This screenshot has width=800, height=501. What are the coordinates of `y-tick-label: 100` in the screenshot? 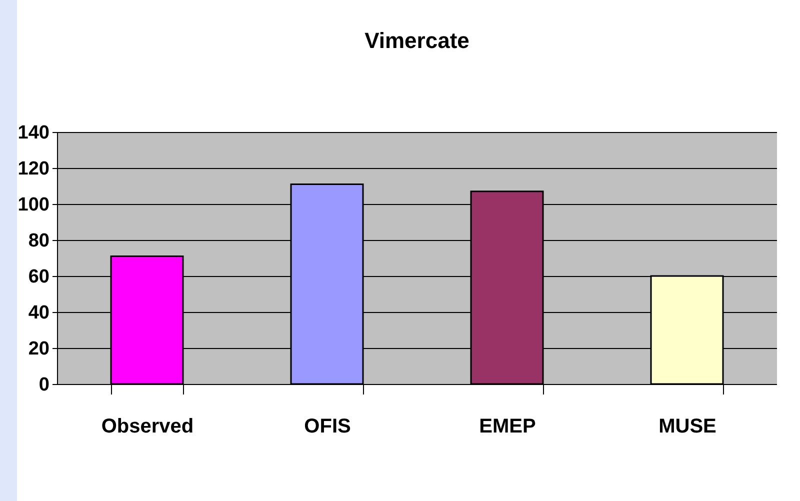 It's located at (34, 205).